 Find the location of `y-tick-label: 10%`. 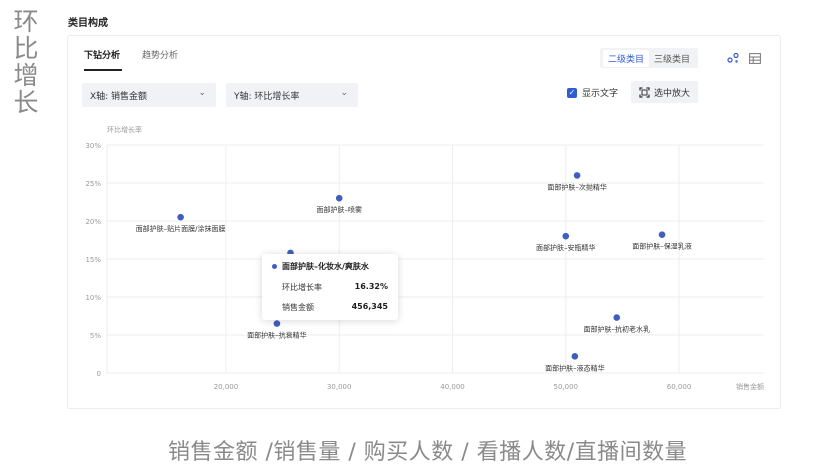

y-tick-label: 10% is located at coordinates (93, 298).